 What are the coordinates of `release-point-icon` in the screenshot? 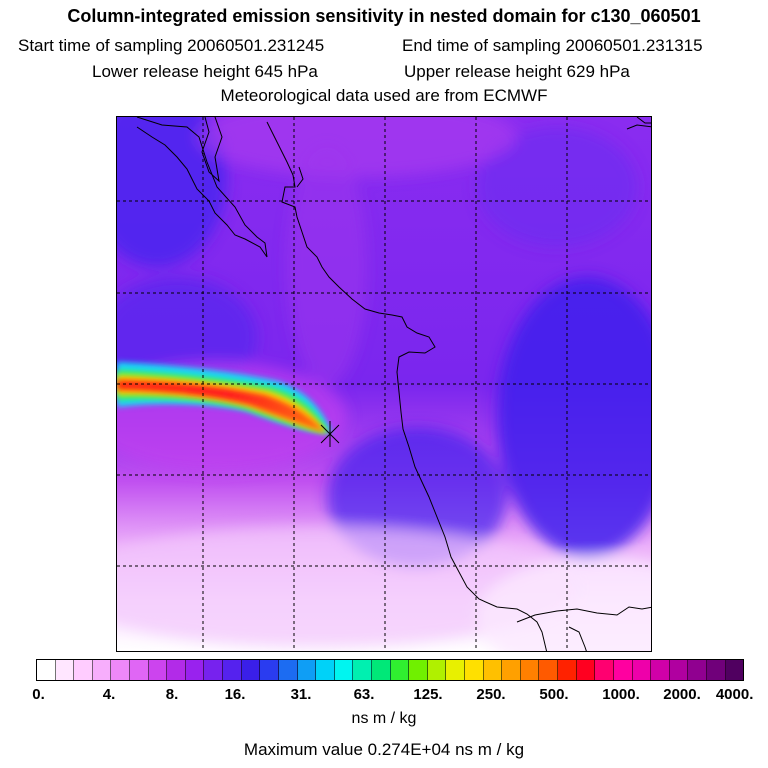 It's located at (330, 434).